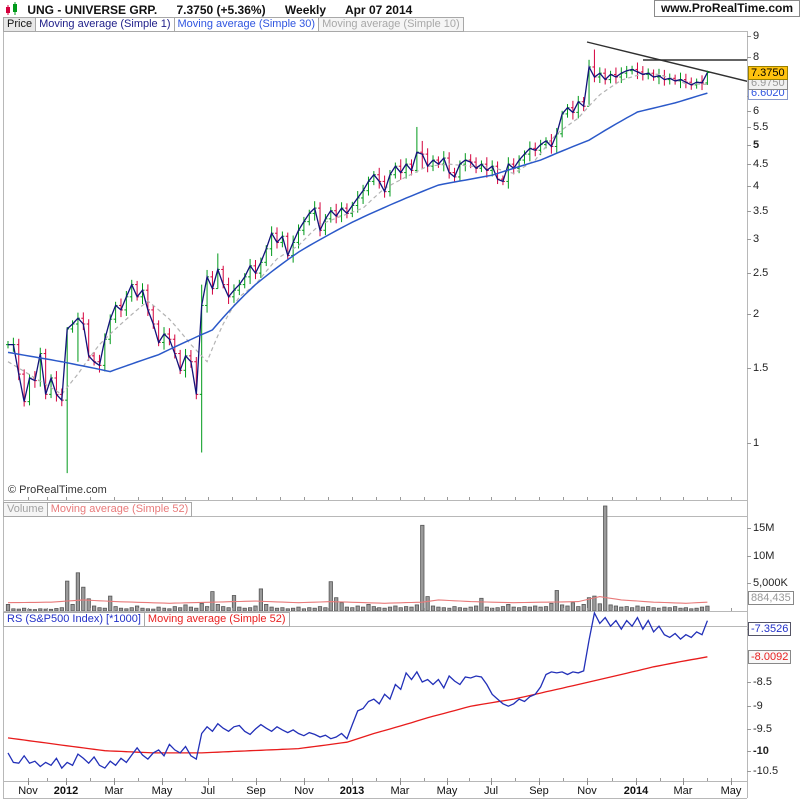 The width and height of the screenshot is (800, 800). Describe the element at coordinates (762, 729) in the screenshot. I see `rs-axis-label--9.5: -9.5` at that location.